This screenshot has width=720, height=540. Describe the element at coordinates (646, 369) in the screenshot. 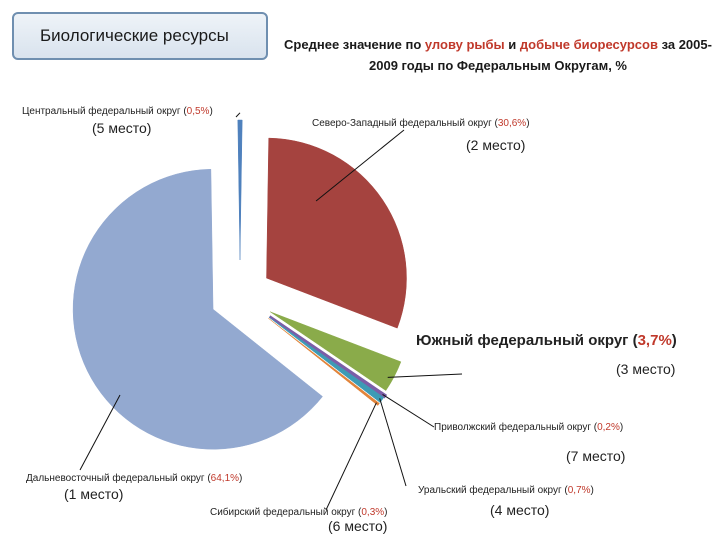

I see `slice-place: (3 место)` at that location.